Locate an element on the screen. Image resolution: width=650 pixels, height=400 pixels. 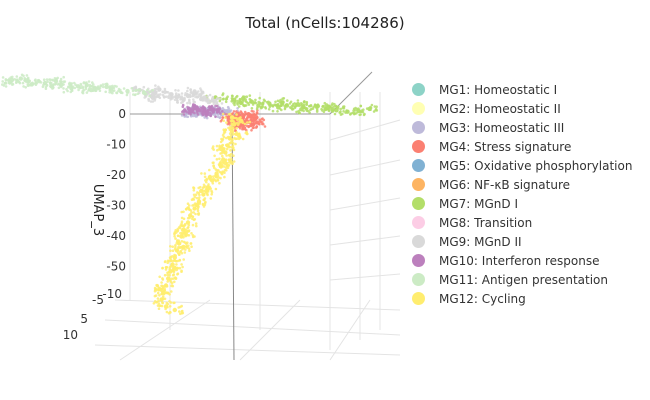
point-12-10-d13 is located at coordinates (204, 185).